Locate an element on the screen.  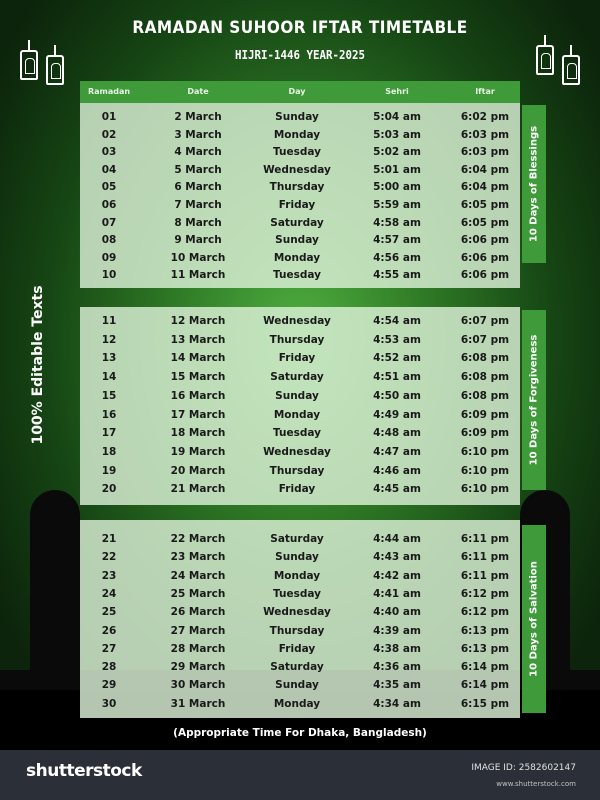
cell-ramadan-day: 04 is located at coordinates (109, 169).